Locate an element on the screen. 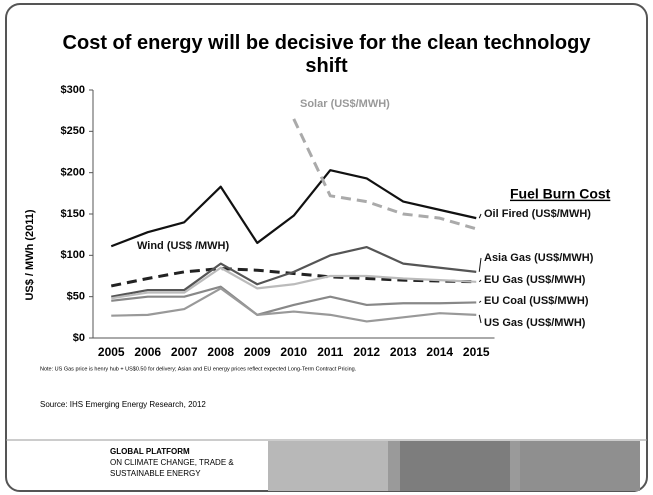  x-tick-label: 2008 is located at coordinates (220, 352).